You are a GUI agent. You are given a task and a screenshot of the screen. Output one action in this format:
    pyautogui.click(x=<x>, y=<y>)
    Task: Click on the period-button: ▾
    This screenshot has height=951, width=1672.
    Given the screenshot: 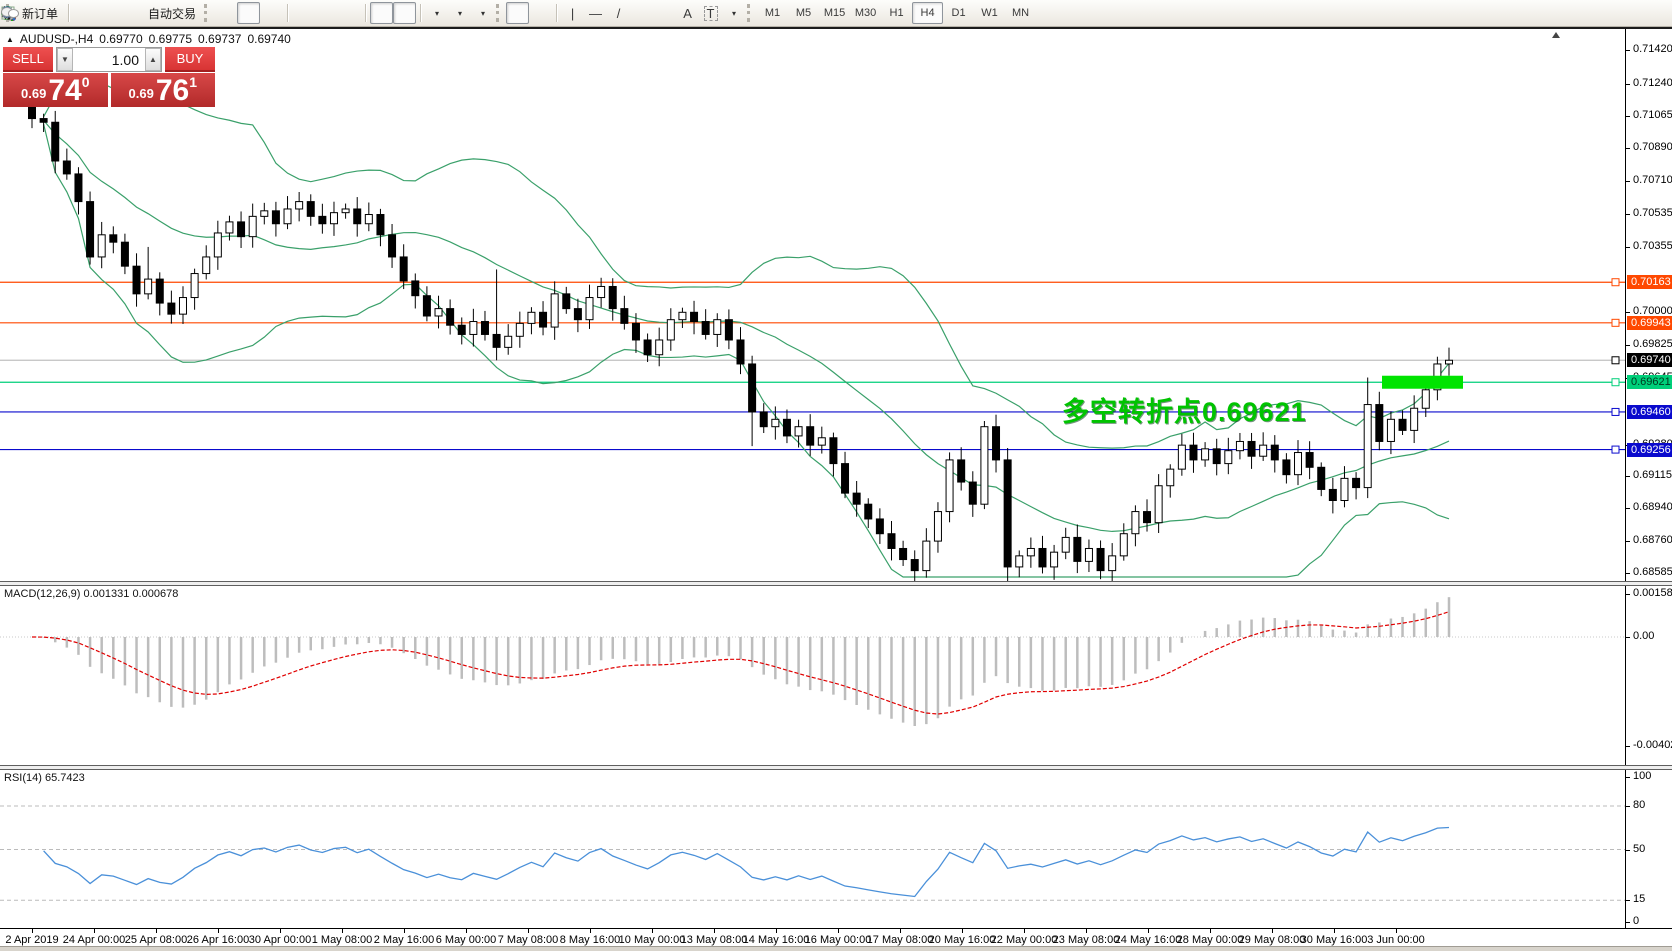 What is the action you would take?
    pyautogui.click(x=236, y=13)
    